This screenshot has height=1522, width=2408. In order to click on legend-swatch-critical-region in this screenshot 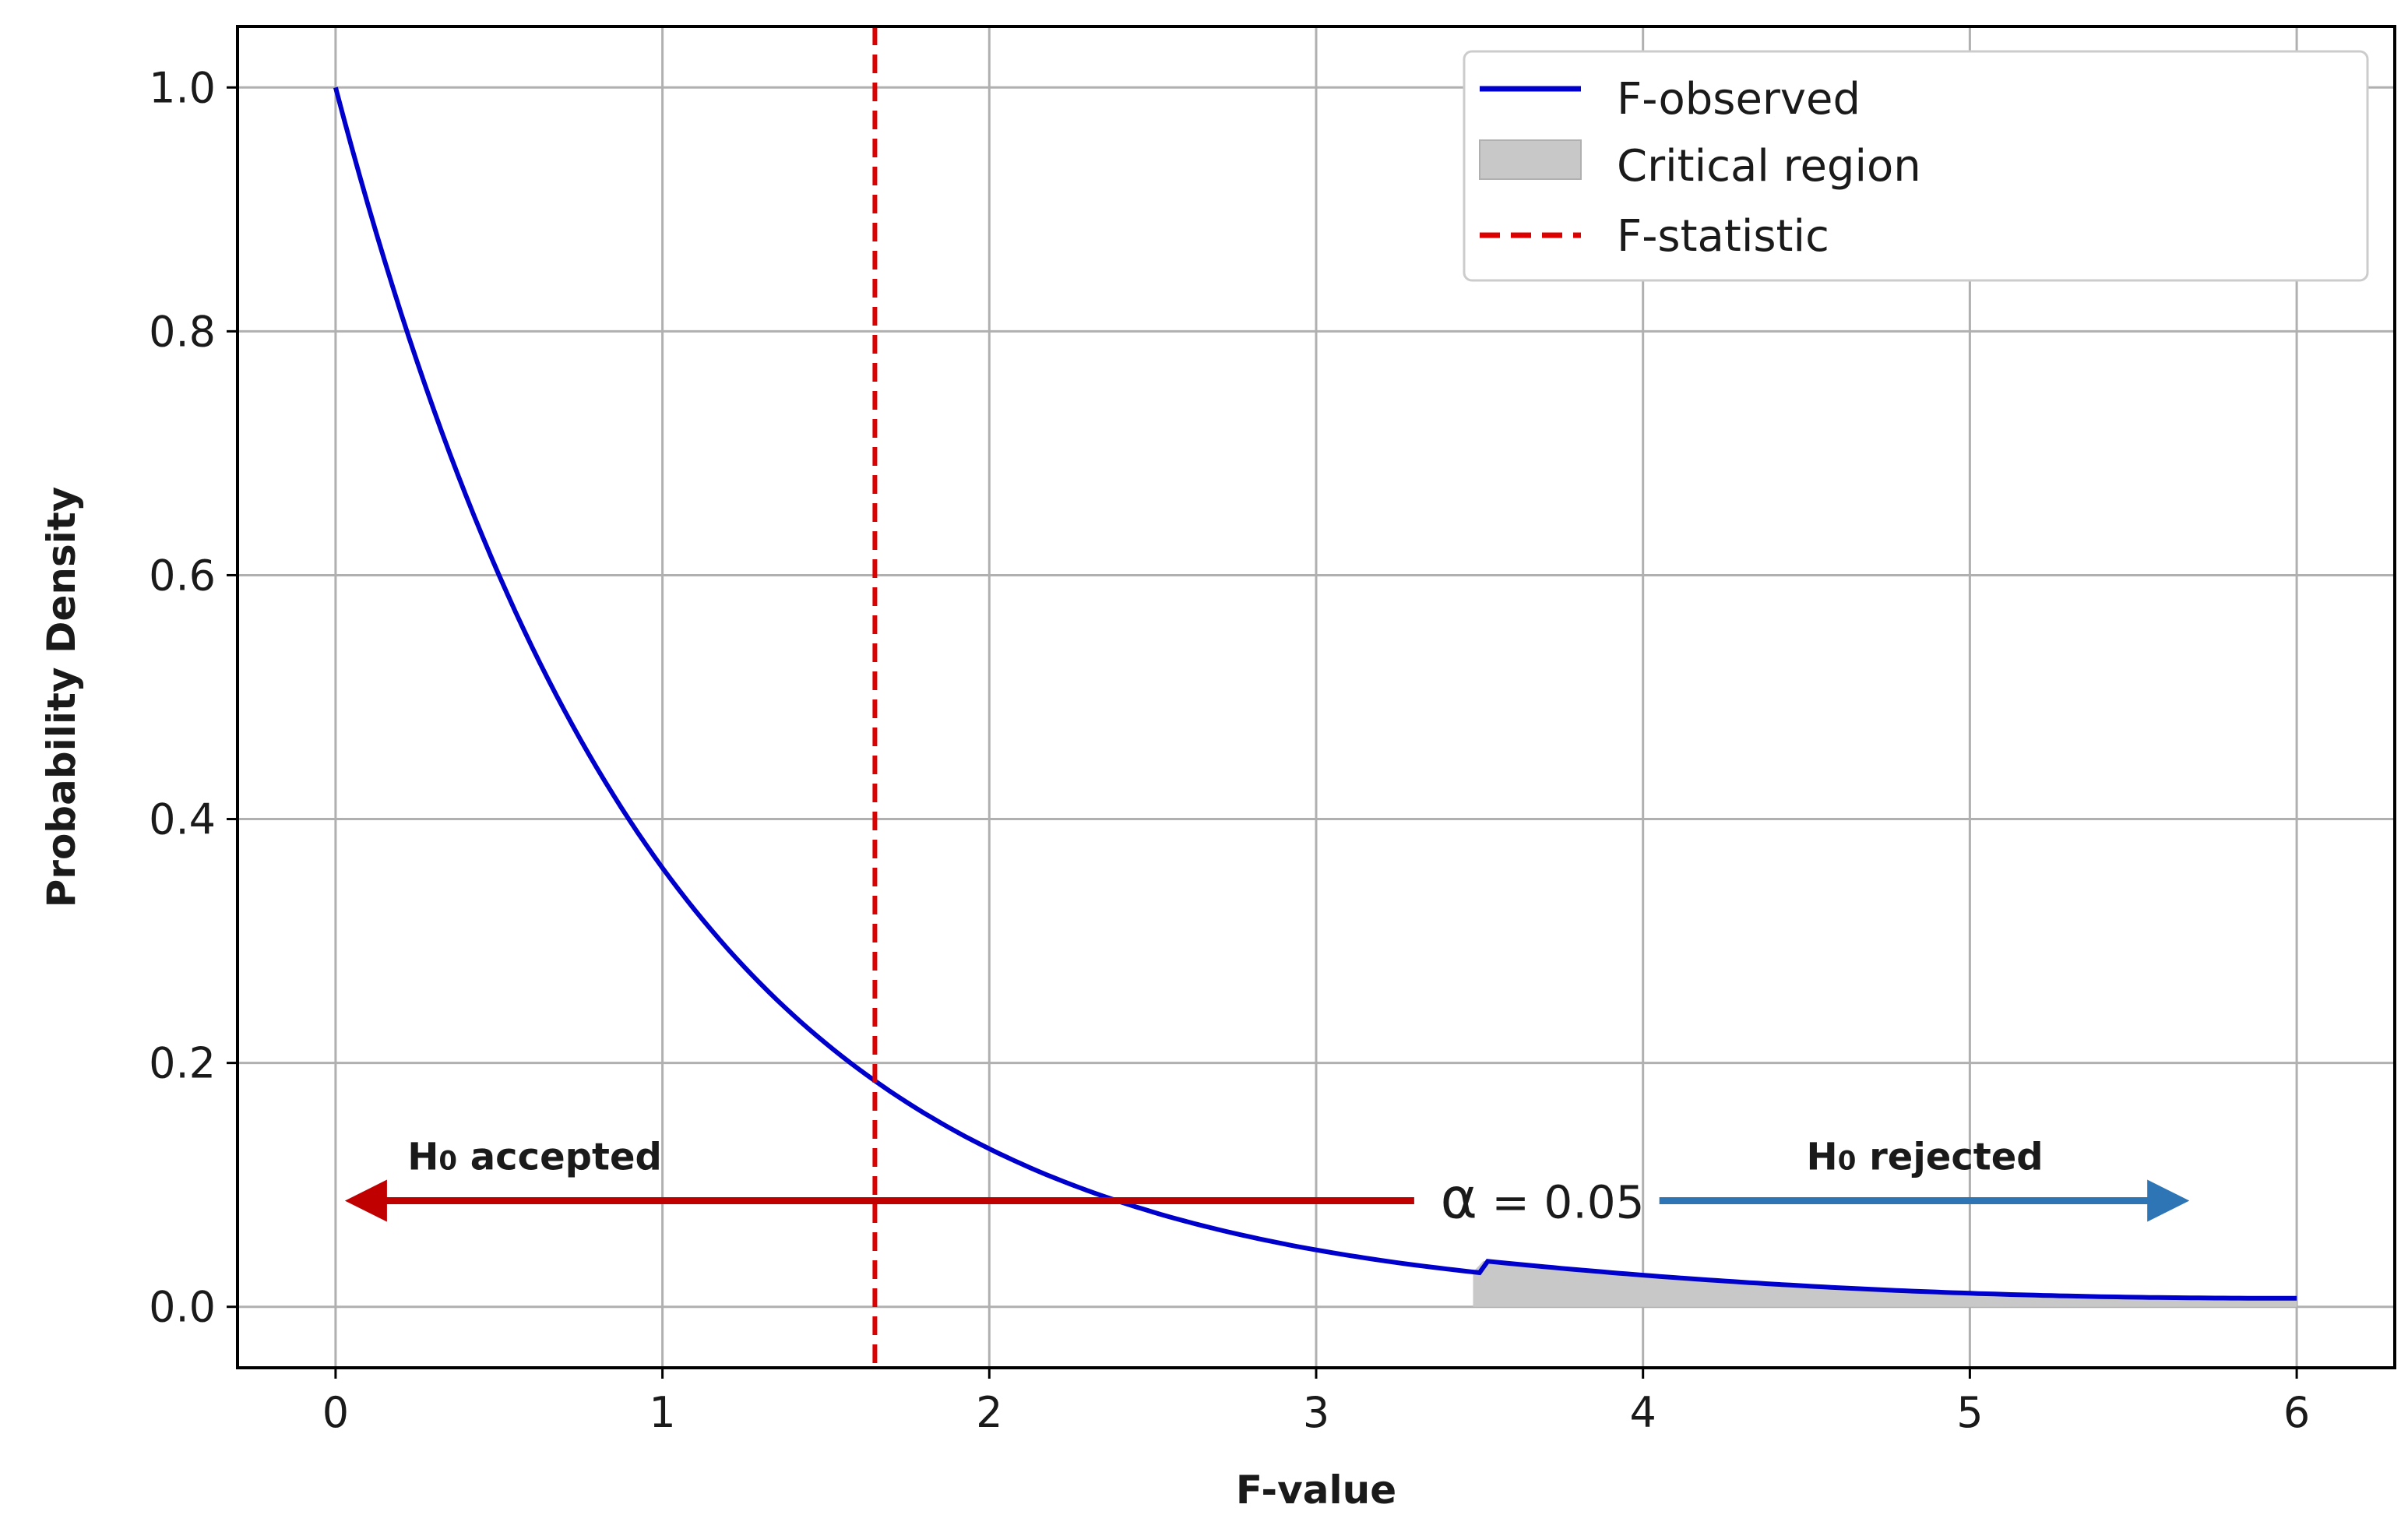, I will do `click(1530, 159)`.